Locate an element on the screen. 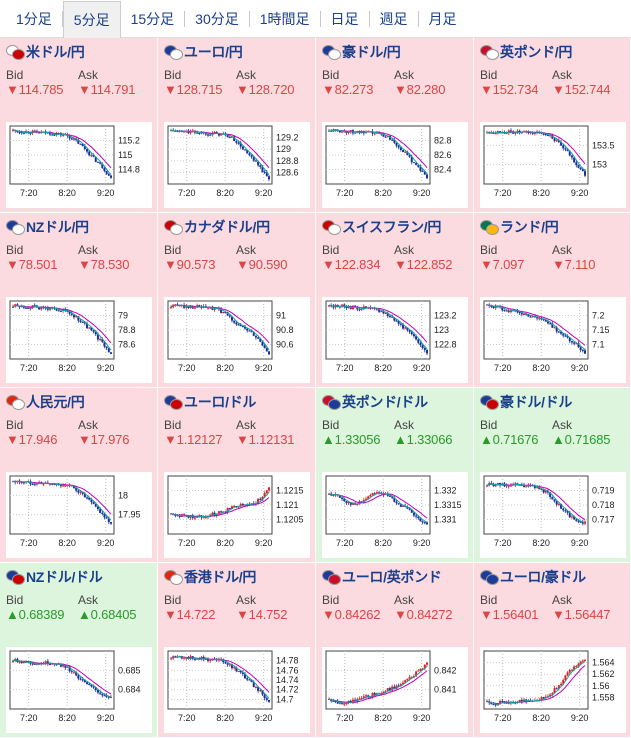 The height and width of the screenshot is (738, 631). tab-timeframe: 週足 is located at coordinates (394, 18).